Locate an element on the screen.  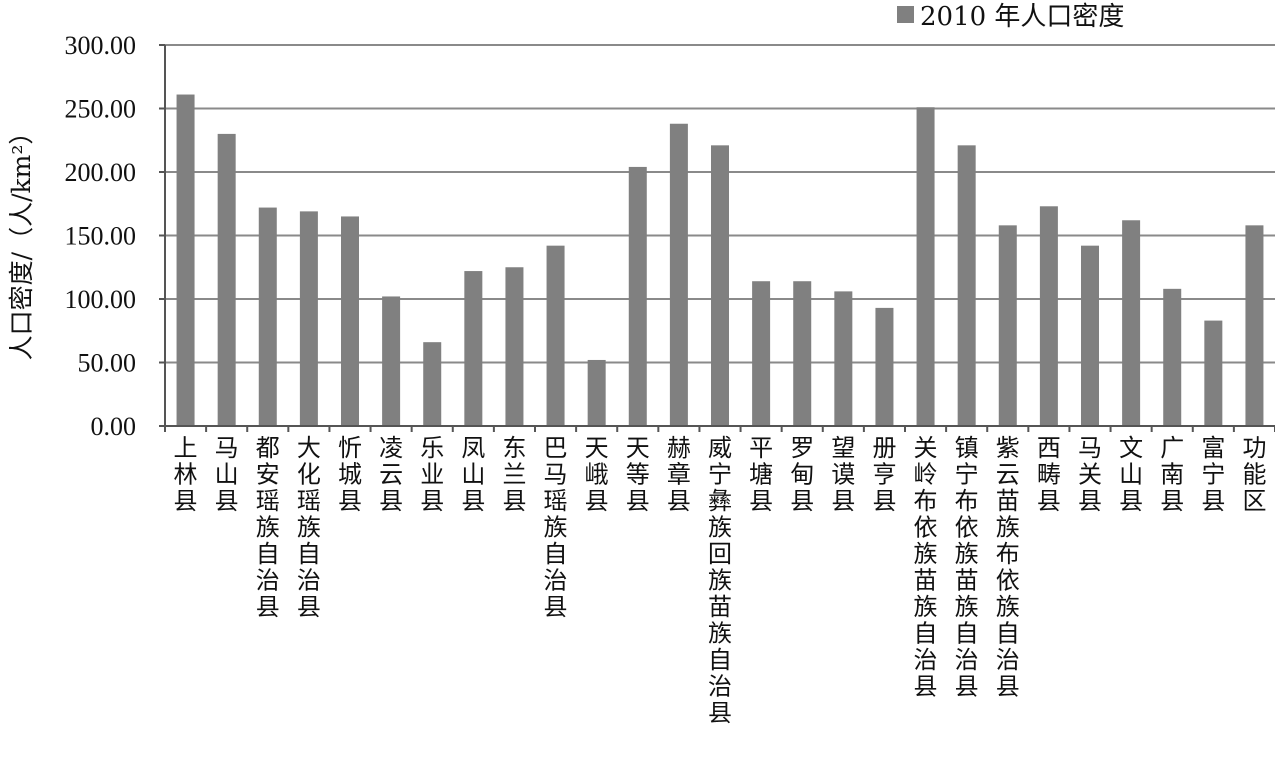
x-category-label: 上林县 is located at coordinates (186, 474).